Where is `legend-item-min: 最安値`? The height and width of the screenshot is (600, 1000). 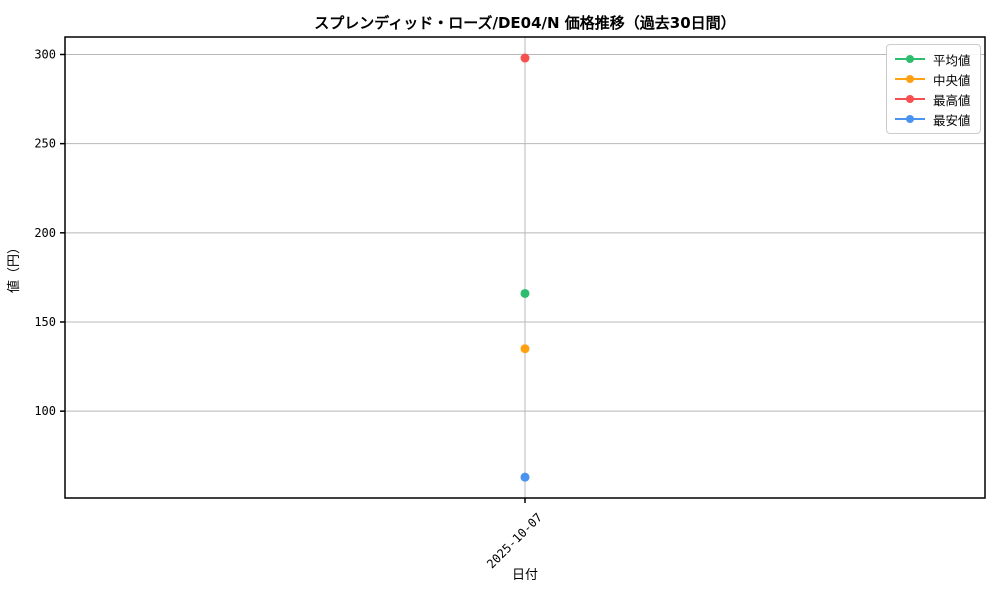
legend-item-min: 最安値 is located at coordinates (933, 119).